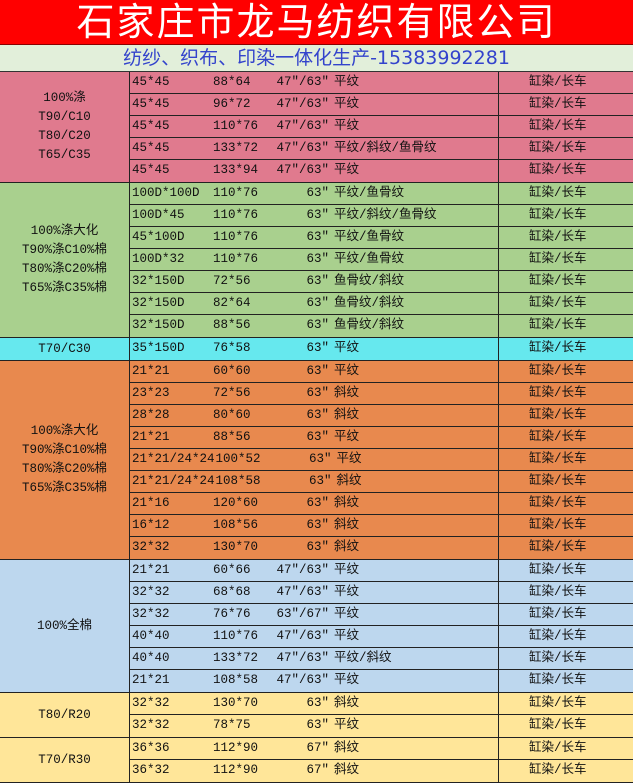 The width and height of the screenshot is (633, 783). What do you see at coordinates (236, 170) in the screenshot?
I see `density: 133*94` at bounding box center [236, 170].